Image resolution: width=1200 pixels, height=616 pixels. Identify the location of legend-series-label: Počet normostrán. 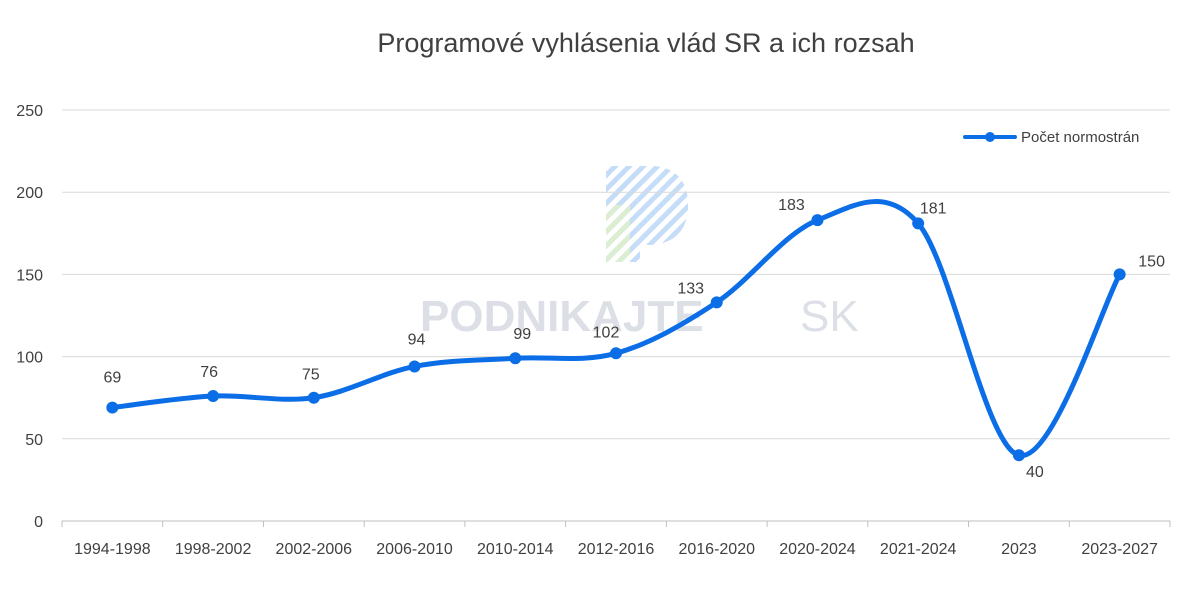
(1080, 137).